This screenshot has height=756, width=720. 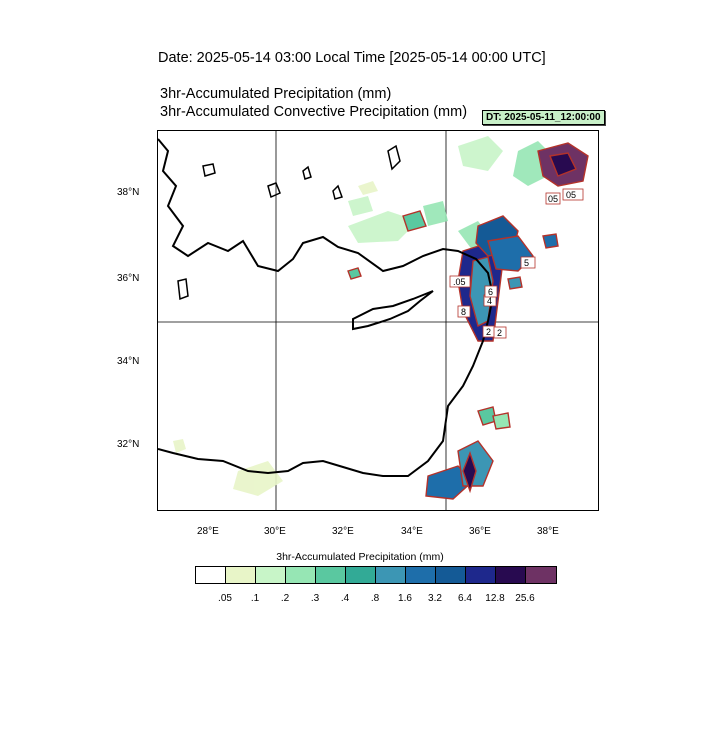 I want to click on contour-label-8: 05, so click(x=553, y=198).